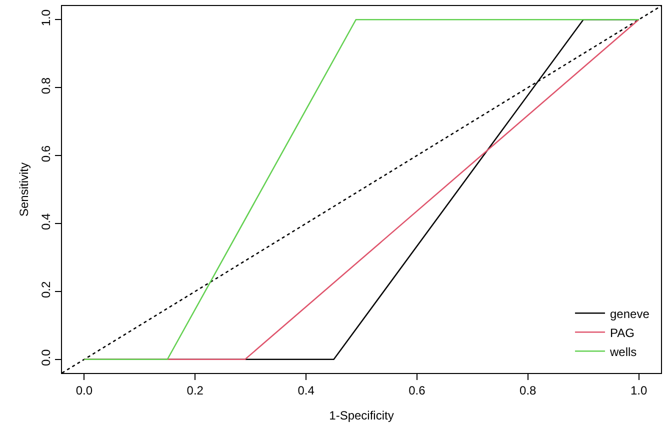  I want to click on y-tick-label: 1.0, so click(46, 17).